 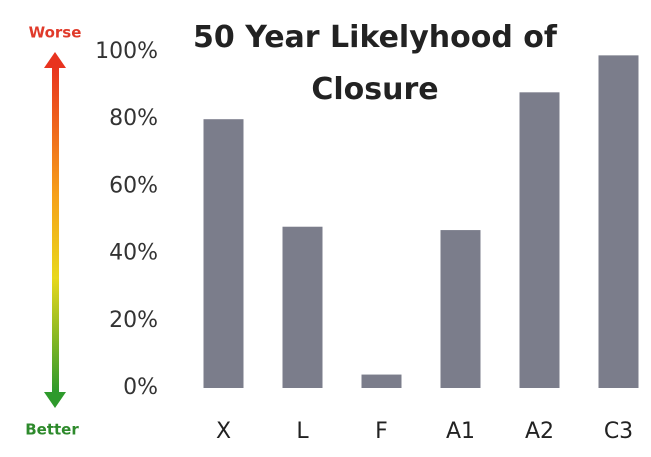 I want to click on arrow-head-down, so click(x=55, y=400).